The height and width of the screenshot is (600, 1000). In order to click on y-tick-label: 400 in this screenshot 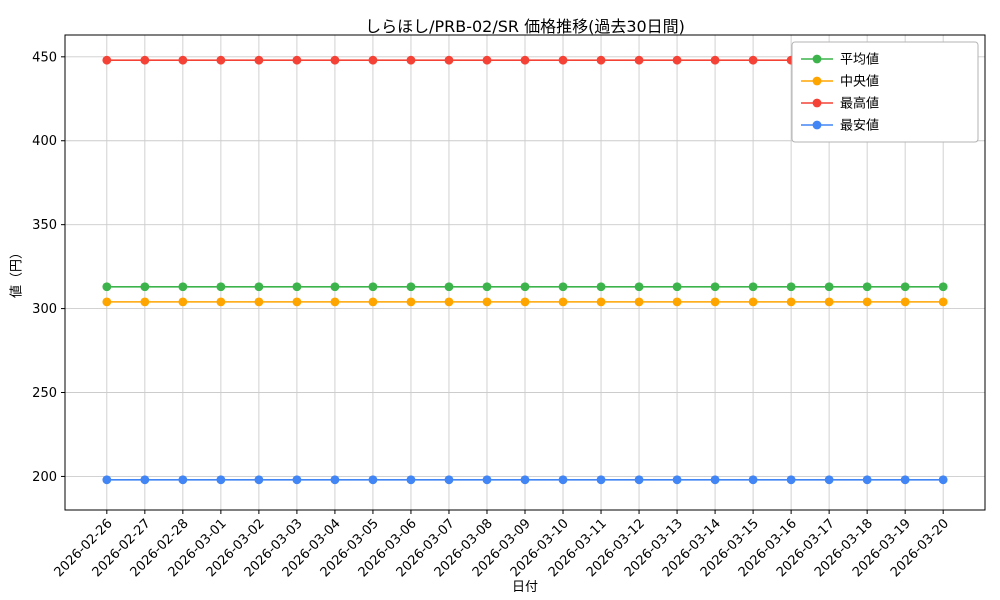, I will do `click(44, 141)`.